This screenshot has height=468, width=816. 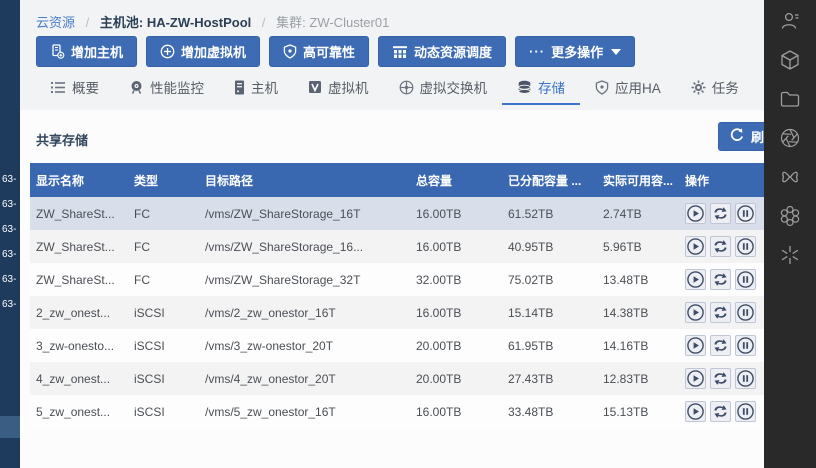 What do you see at coordinates (790, 255) in the screenshot?
I see `sparkle-icon` at bounding box center [790, 255].